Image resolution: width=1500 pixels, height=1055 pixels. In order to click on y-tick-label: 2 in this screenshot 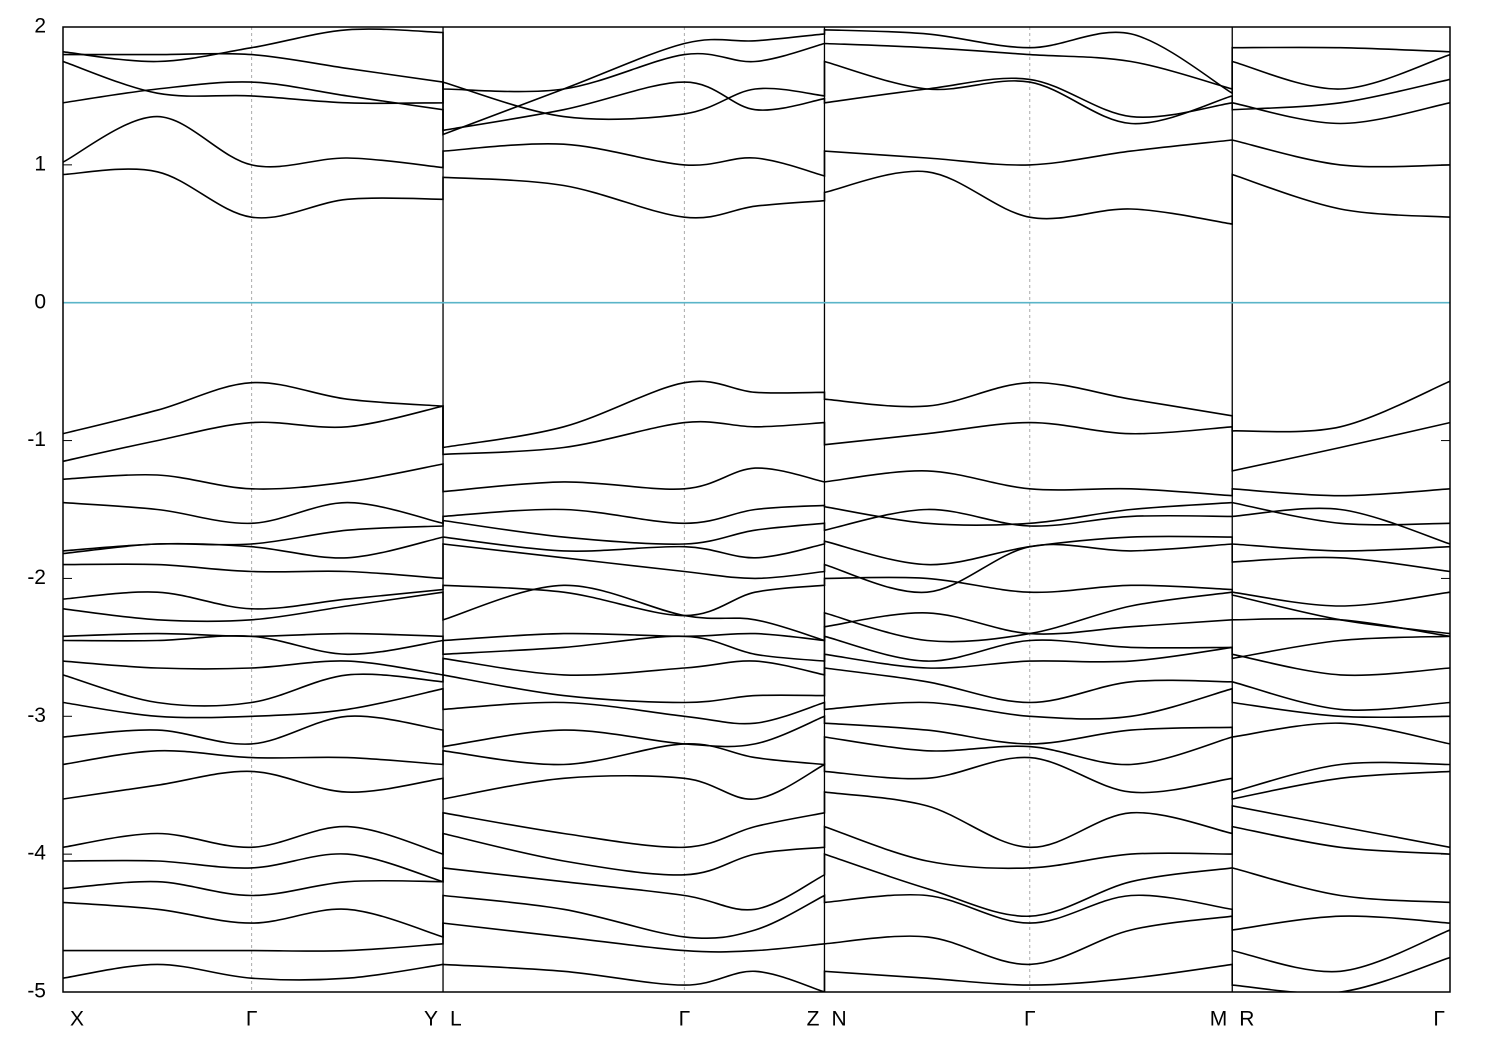, I will do `click(40, 26)`.